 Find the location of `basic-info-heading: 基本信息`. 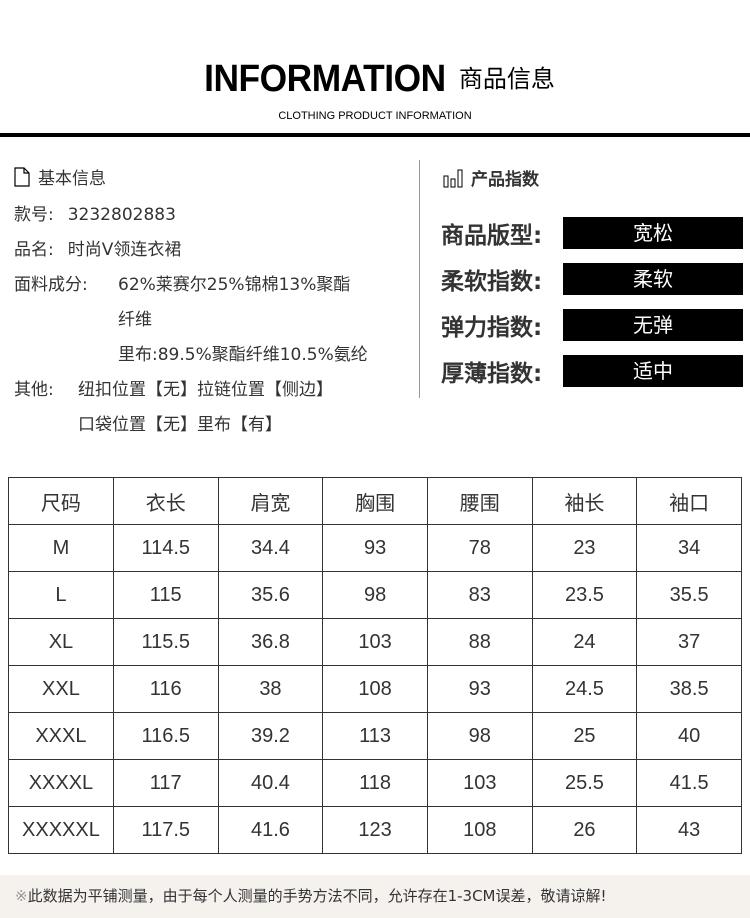

basic-info-heading: 基本信息 is located at coordinates (60, 176).